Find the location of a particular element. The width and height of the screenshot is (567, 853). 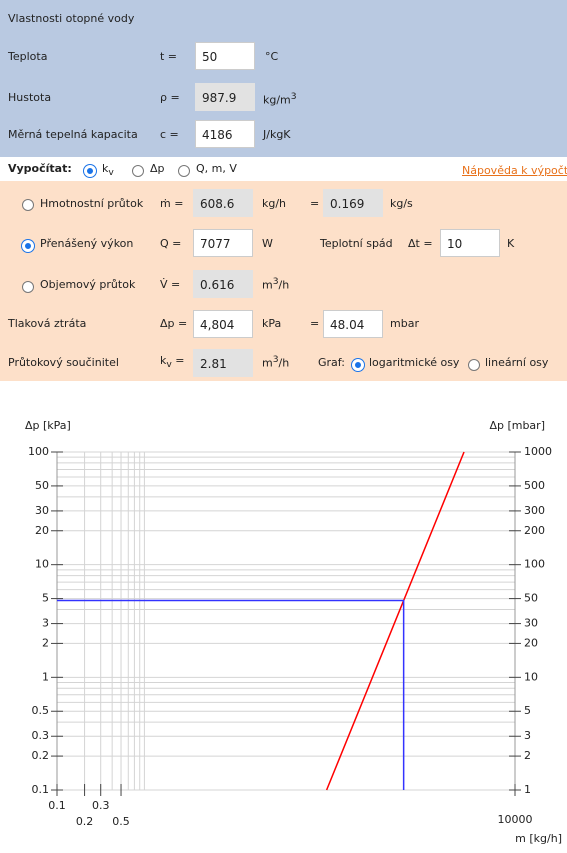

x-tick-label: 0.3 is located at coordinates (101, 805).